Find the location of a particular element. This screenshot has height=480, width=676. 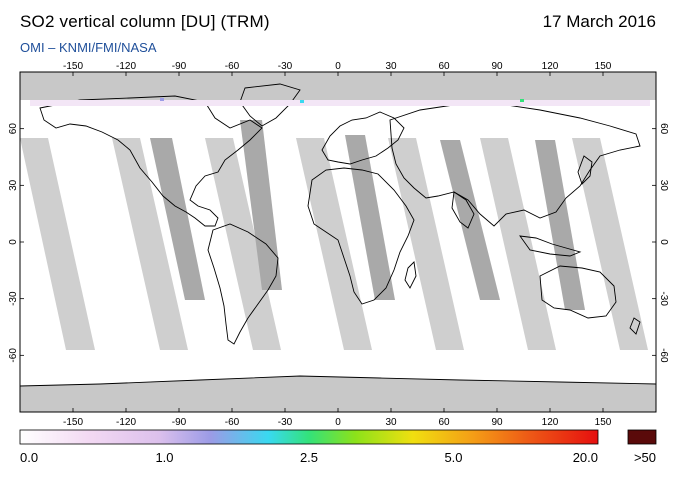

north-polar-nodata is located at coordinates (338, 86).